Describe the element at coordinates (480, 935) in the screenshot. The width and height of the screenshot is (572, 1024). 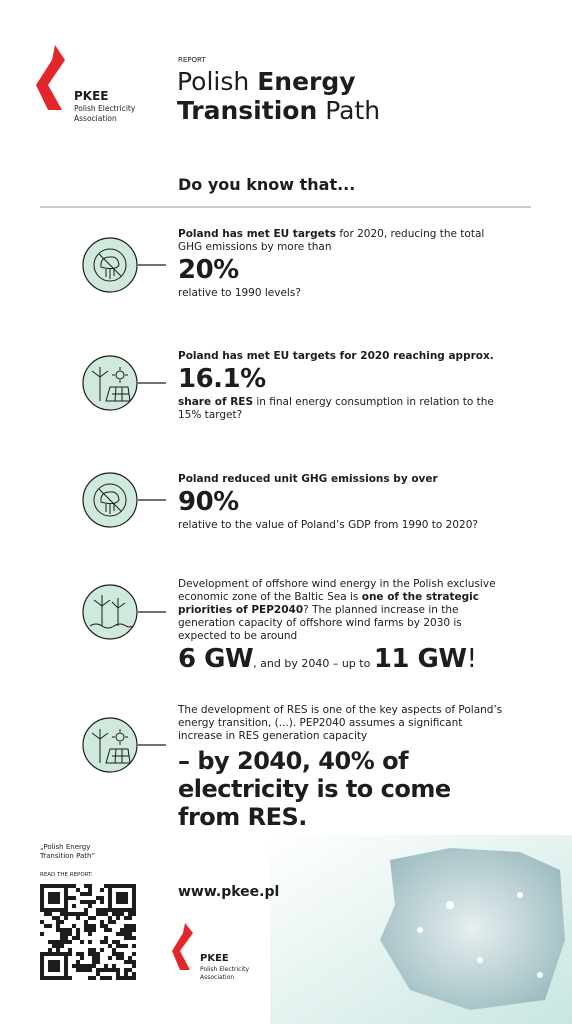
I see `map-dots` at that location.